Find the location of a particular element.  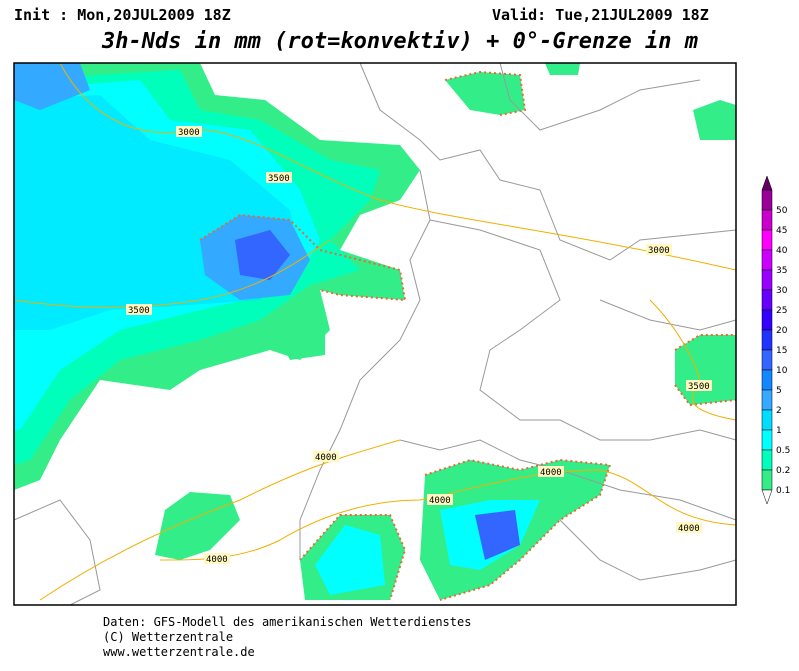

legend-label: 20 is located at coordinates (782, 331).